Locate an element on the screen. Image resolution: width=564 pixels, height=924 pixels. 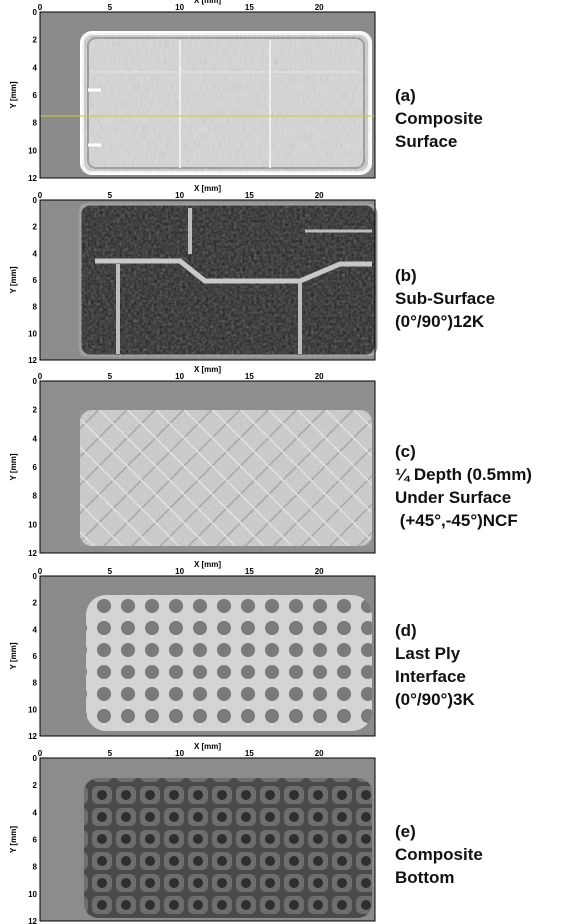
caption-line: (c) is located at coordinates (405, 451).